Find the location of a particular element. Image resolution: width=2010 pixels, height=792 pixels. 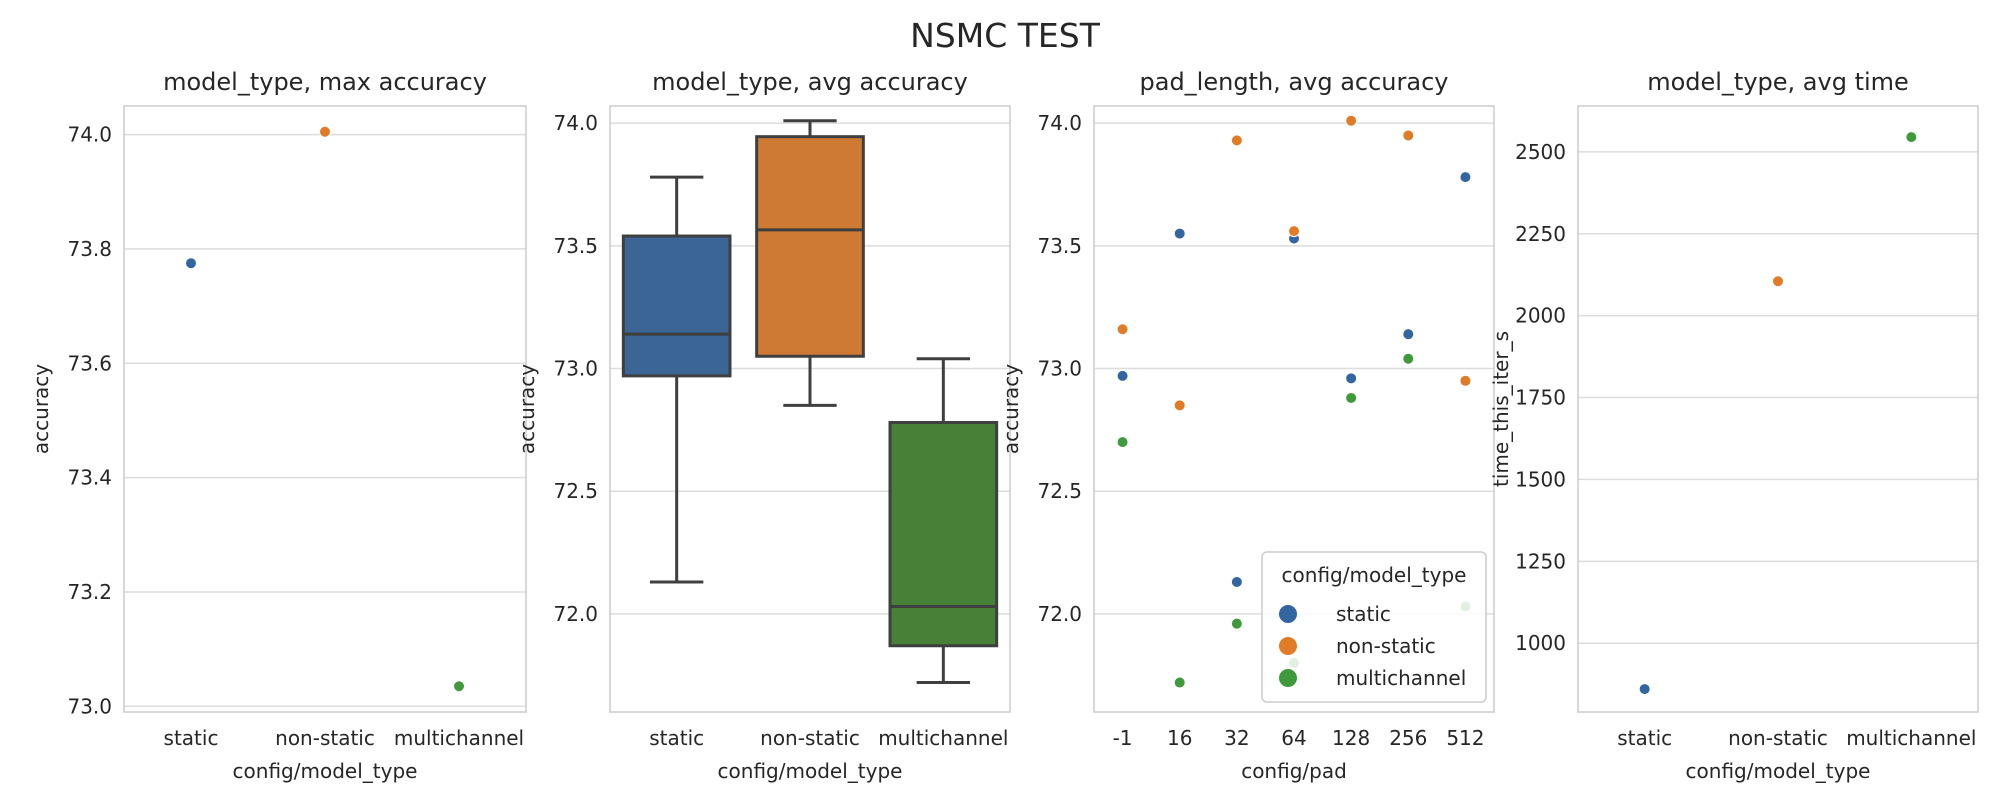

y-tick-label: 1000 is located at coordinates (1540, 643).